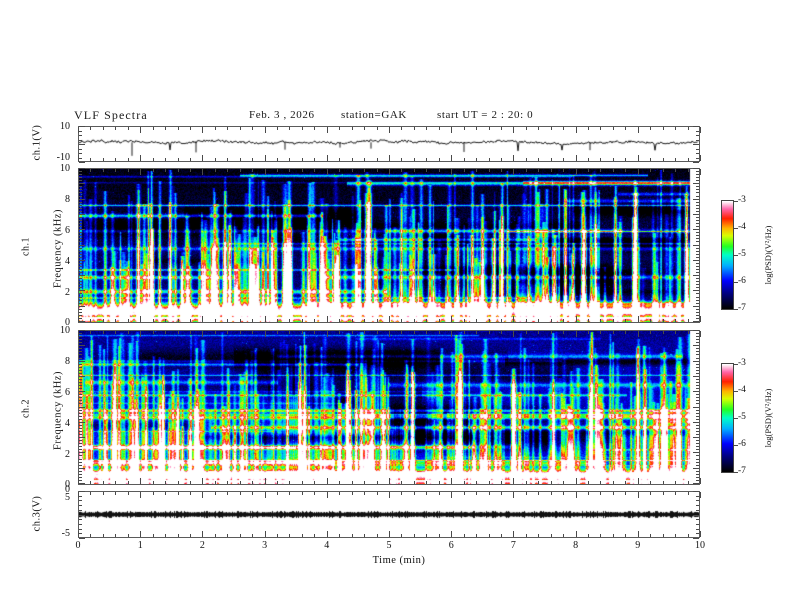 The height and width of the screenshot is (612, 792). Describe the element at coordinates (485, 115) in the screenshot. I see `header-start-ut: start UT = 2 : 20: 0` at that location.